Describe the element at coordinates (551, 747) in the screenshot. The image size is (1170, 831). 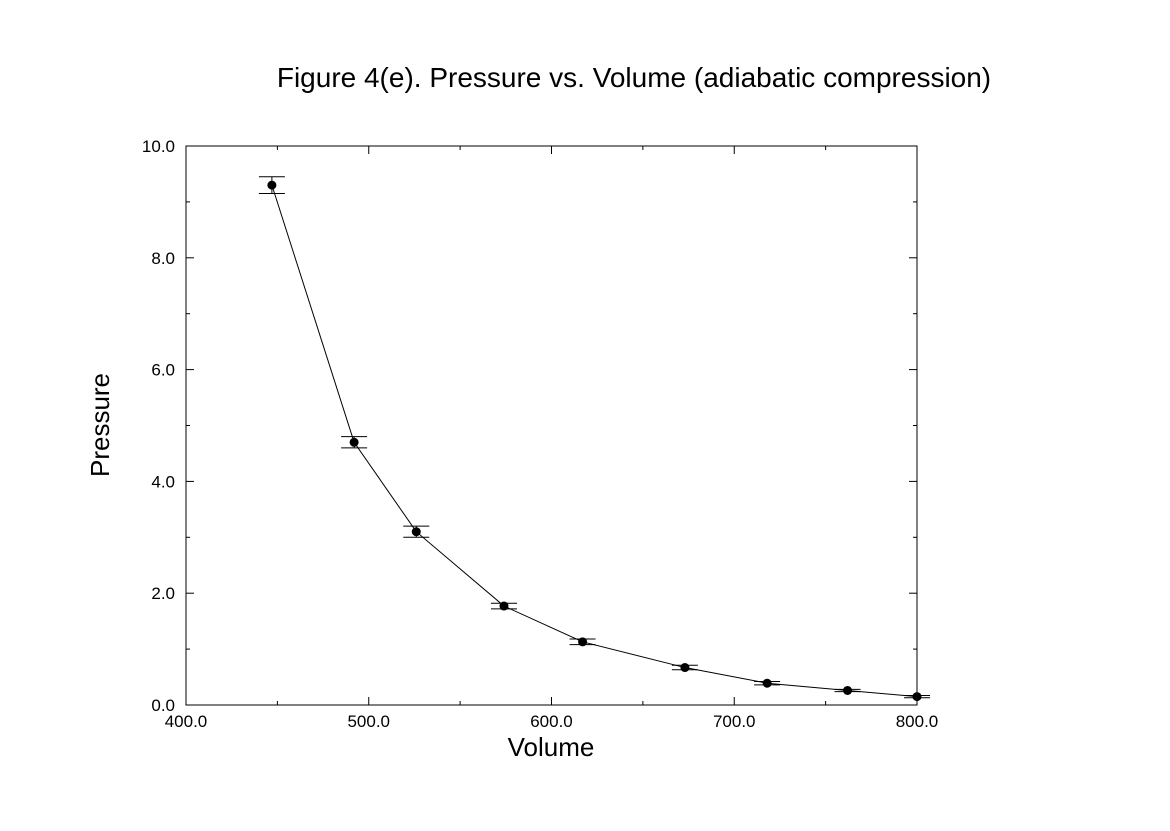
I see `x-axis-label: Volume` at that location.